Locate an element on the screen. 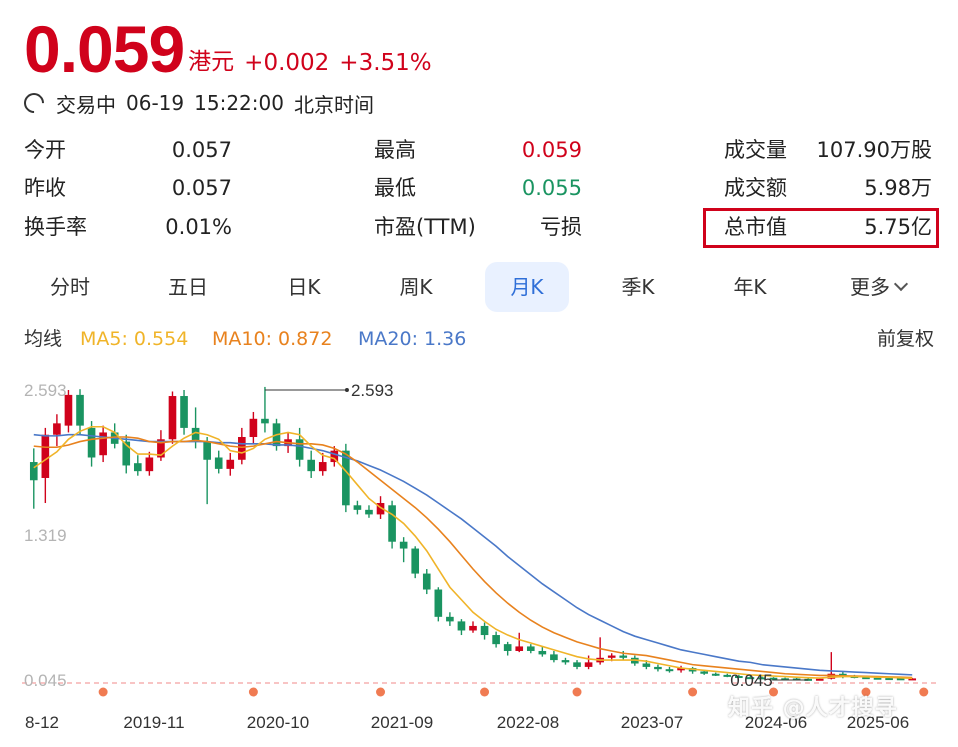 The height and width of the screenshot is (747, 958). stat-value: 5.75亿 is located at coordinates (898, 227).